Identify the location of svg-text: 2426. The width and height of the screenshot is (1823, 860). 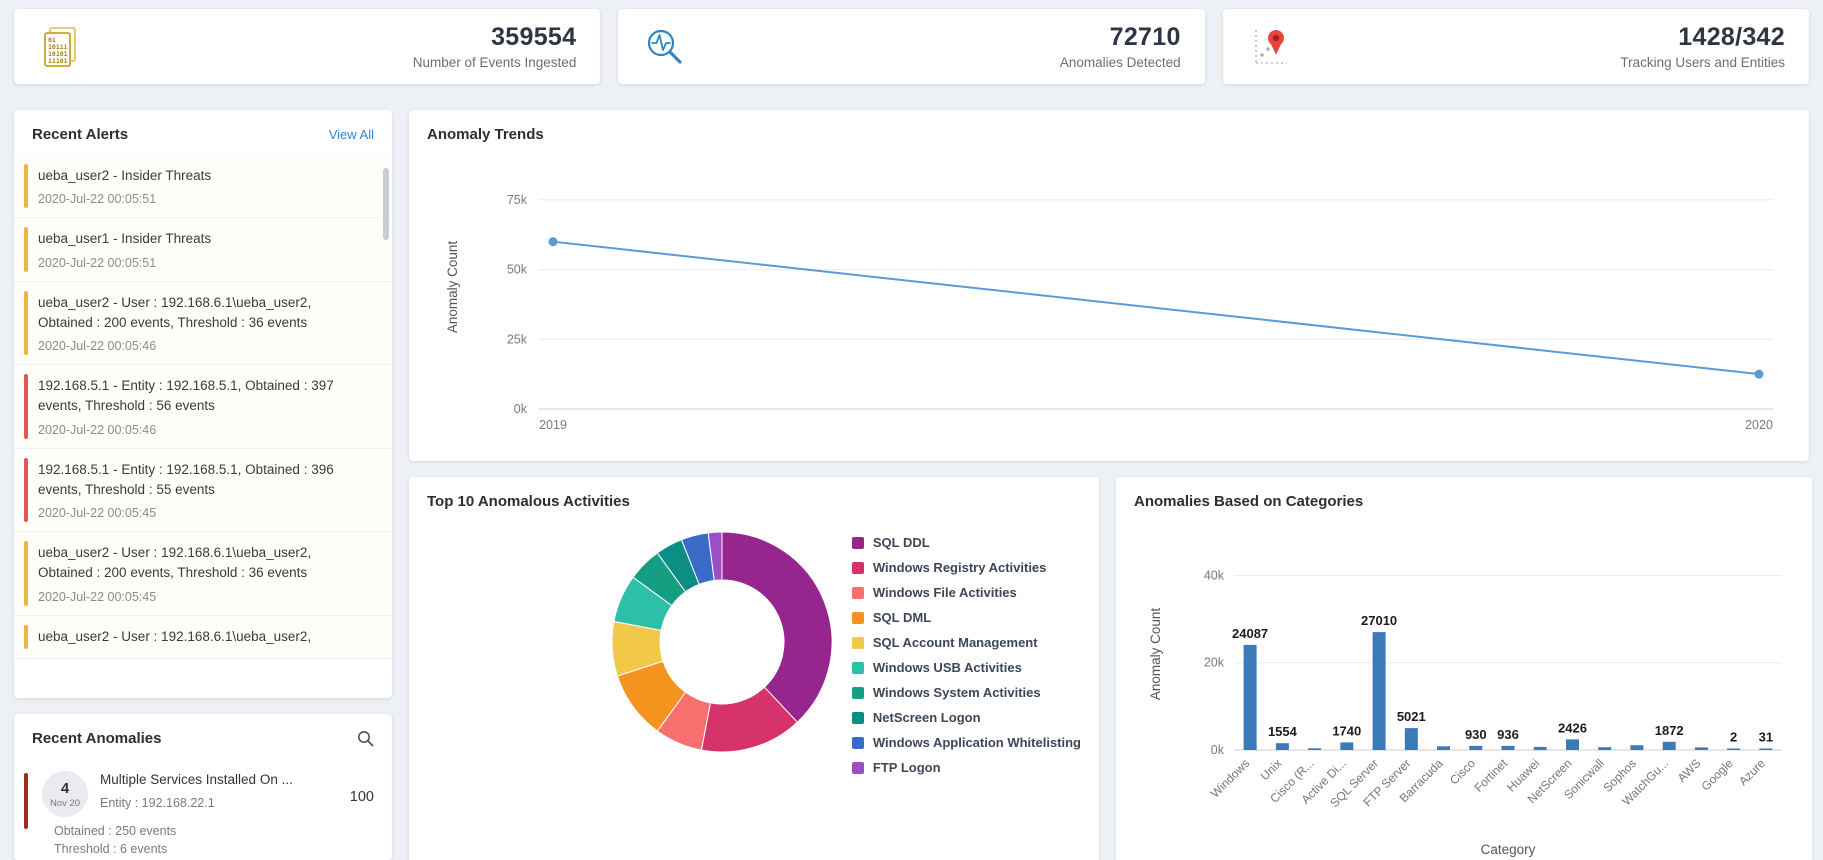
(1572, 727).